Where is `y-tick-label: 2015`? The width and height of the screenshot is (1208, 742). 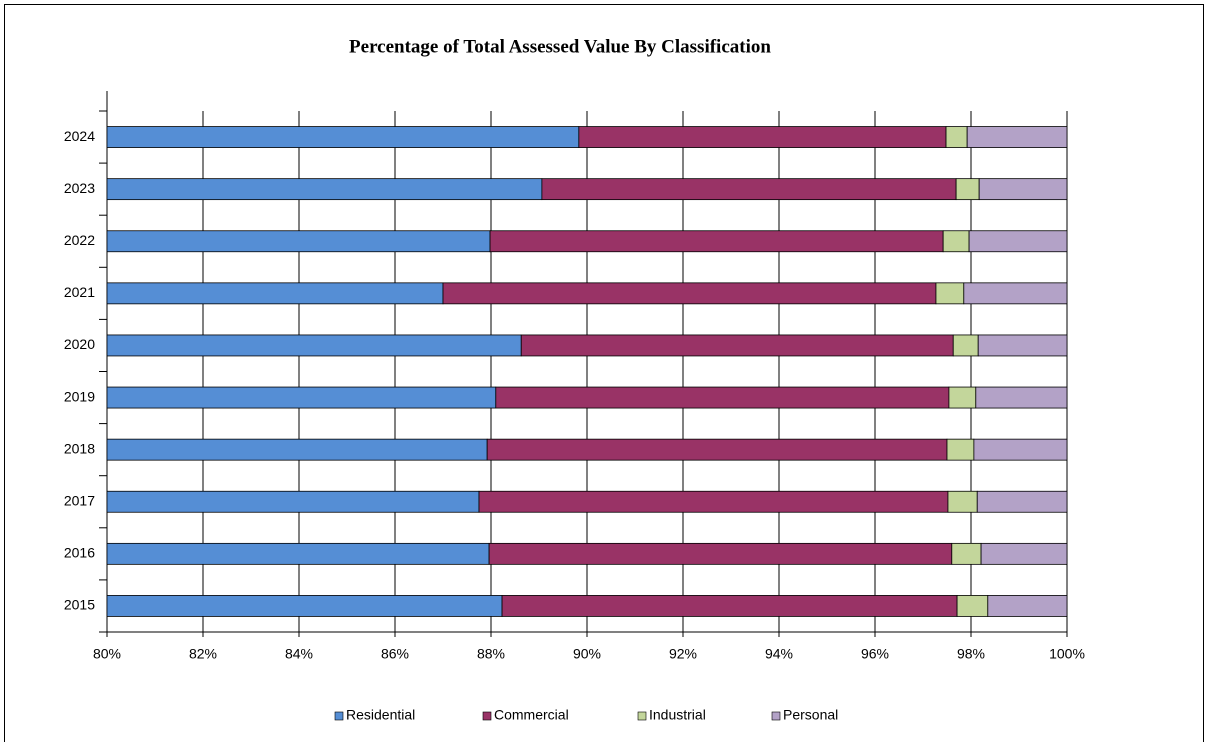
y-tick-label: 2015 is located at coordinates (79, 605).